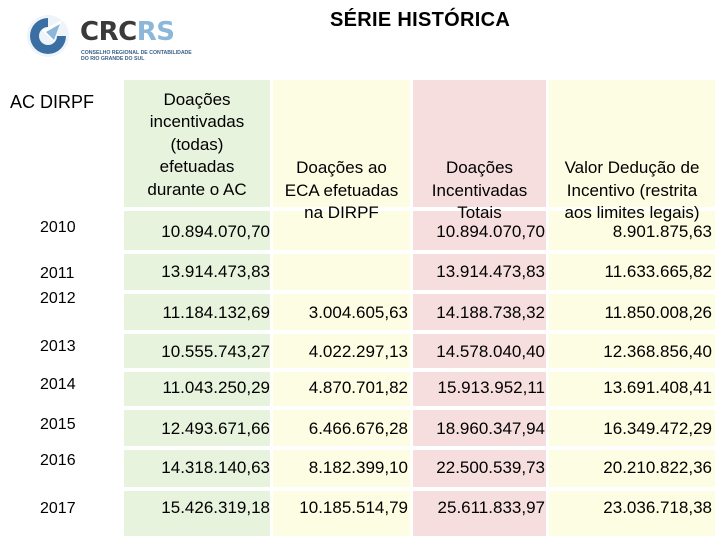 This screenshot has height=540, width=720. I want to click on year-label: 2013, so click(58, 346).